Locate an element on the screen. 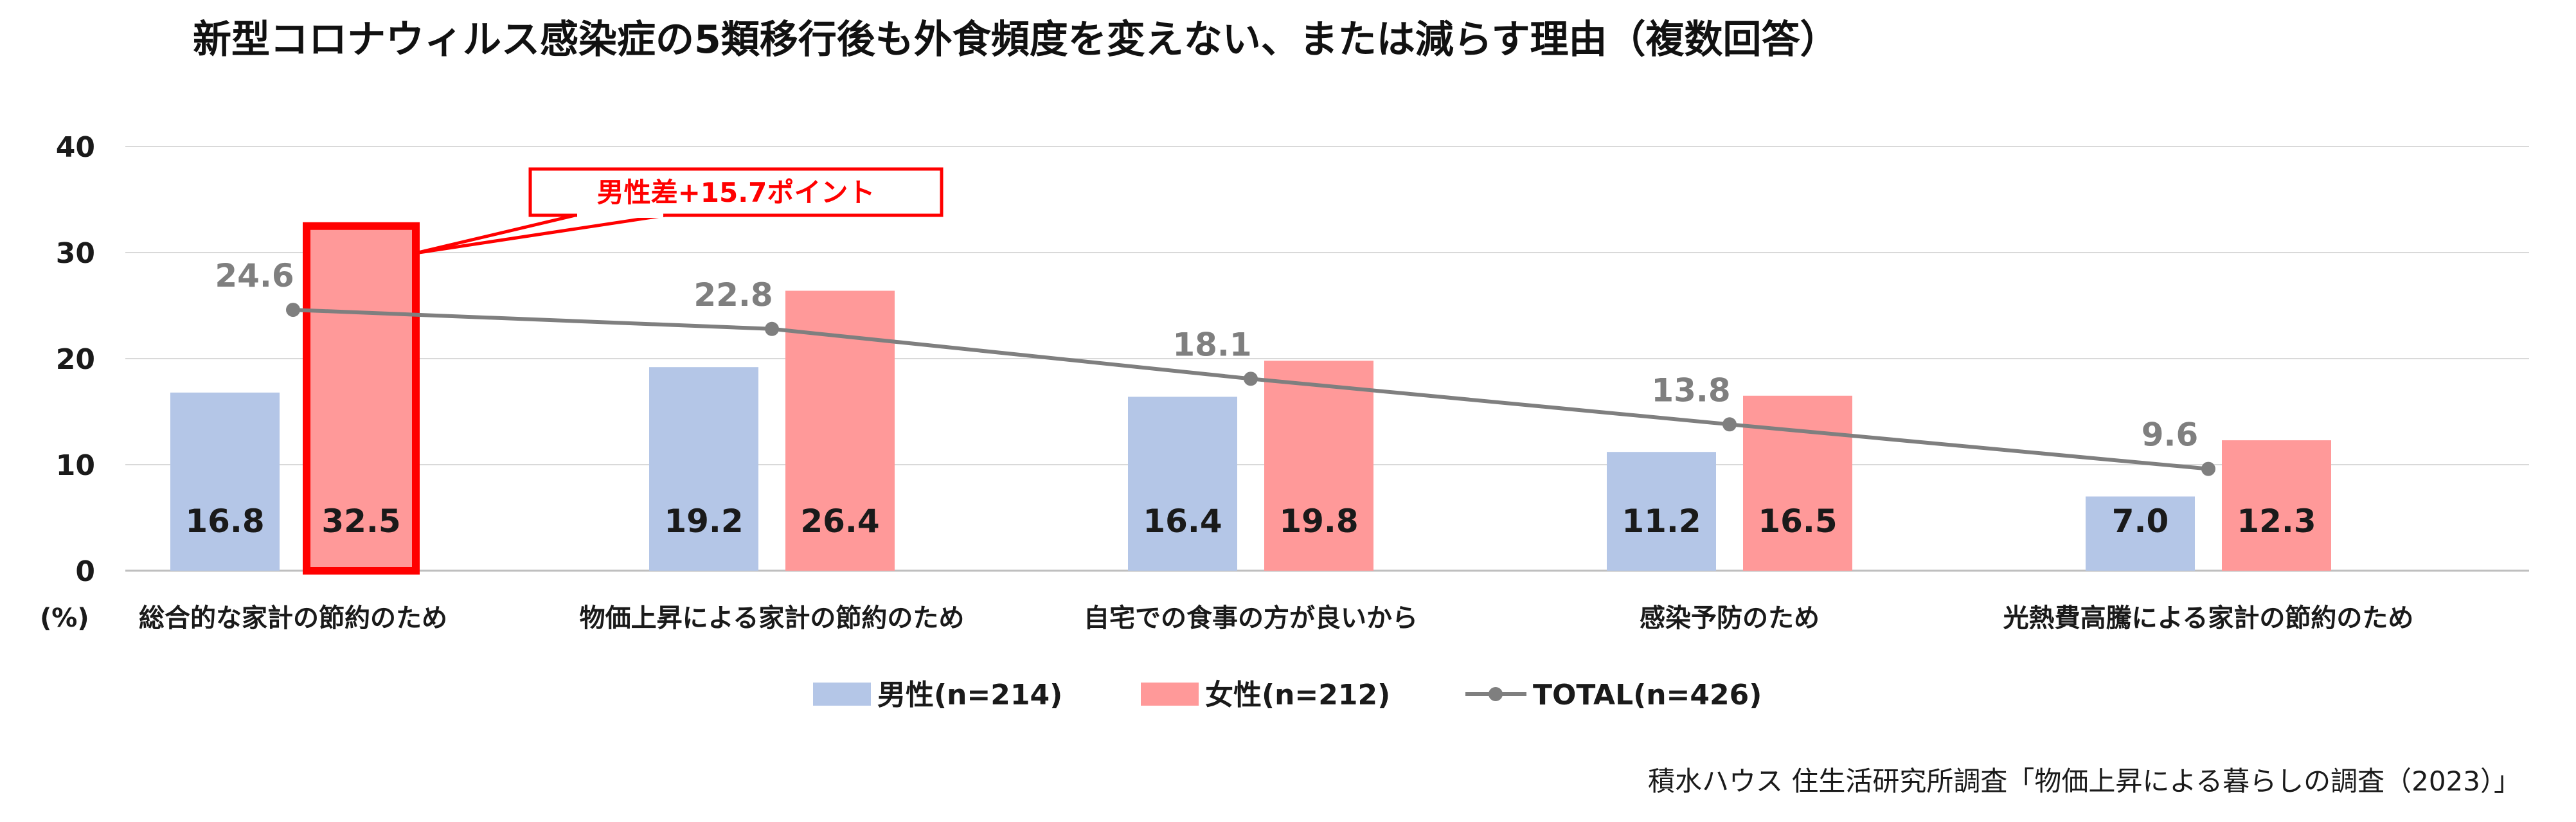 The width and height of the screenshot is (2576, 822). y-tick-label: 10 is located at coordinates (75, 465).